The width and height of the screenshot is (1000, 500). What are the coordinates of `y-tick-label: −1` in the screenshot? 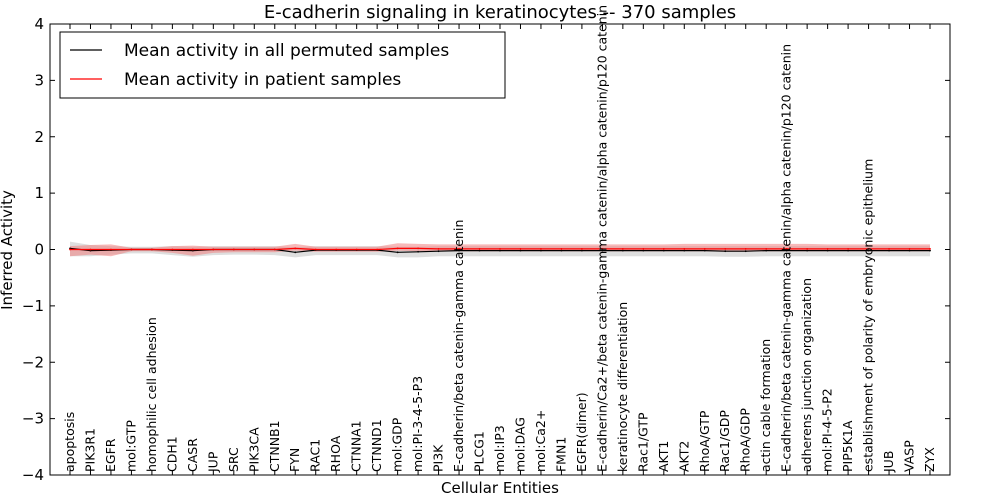 It's located at (33, 306).